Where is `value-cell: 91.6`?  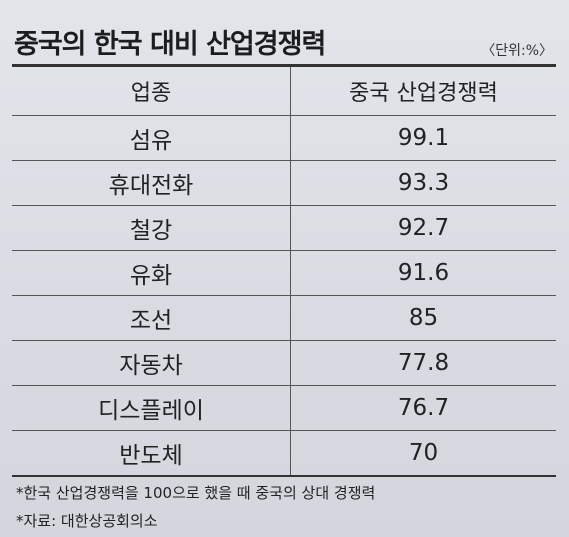 value-cell: 91.6 is located at coordinates (423, 273).